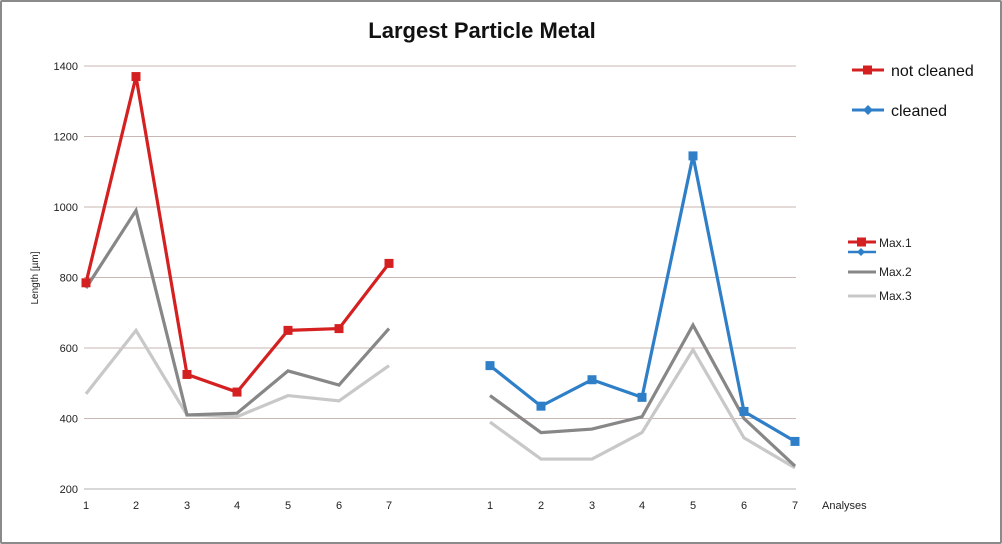 The image size is (1002, 544). I want to click on legend: not cleaned cleaned Max.1 Max.2 Max.3, so click(911, 183).